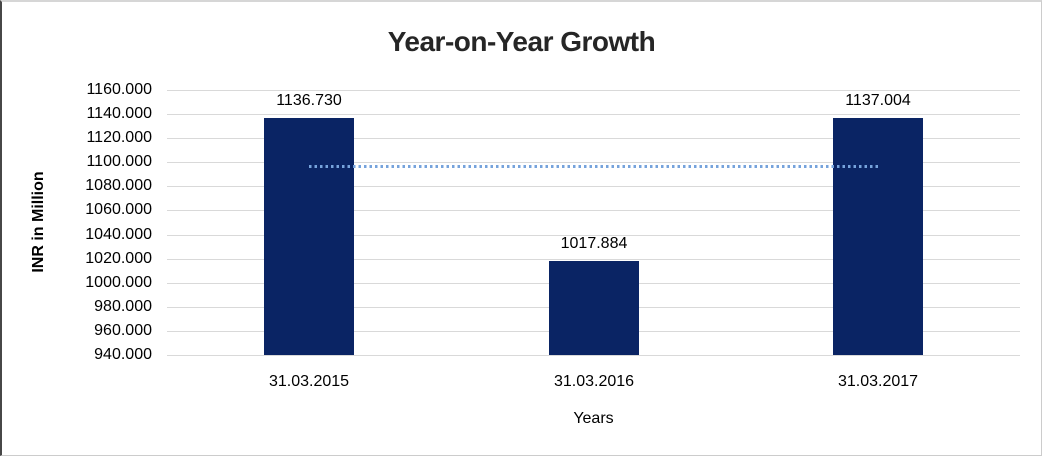 The width and height of the screenshot is (1042, 456). I want to click on y-tick-label: 980.000, so click(123, 306).